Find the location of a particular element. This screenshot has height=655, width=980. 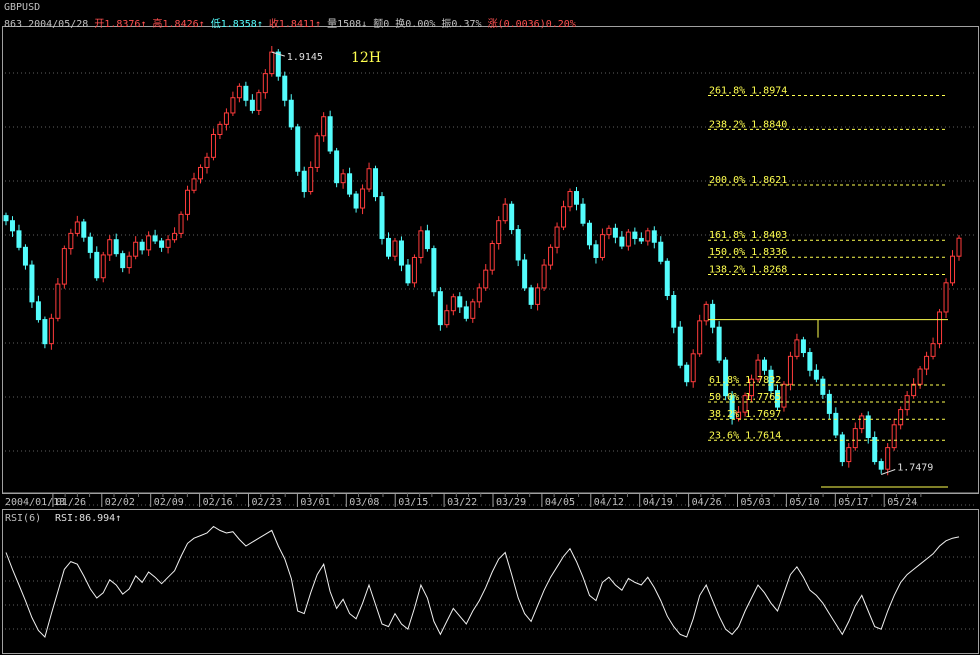

turnover-value: 换0.00% is located at coordinates (415, 24).